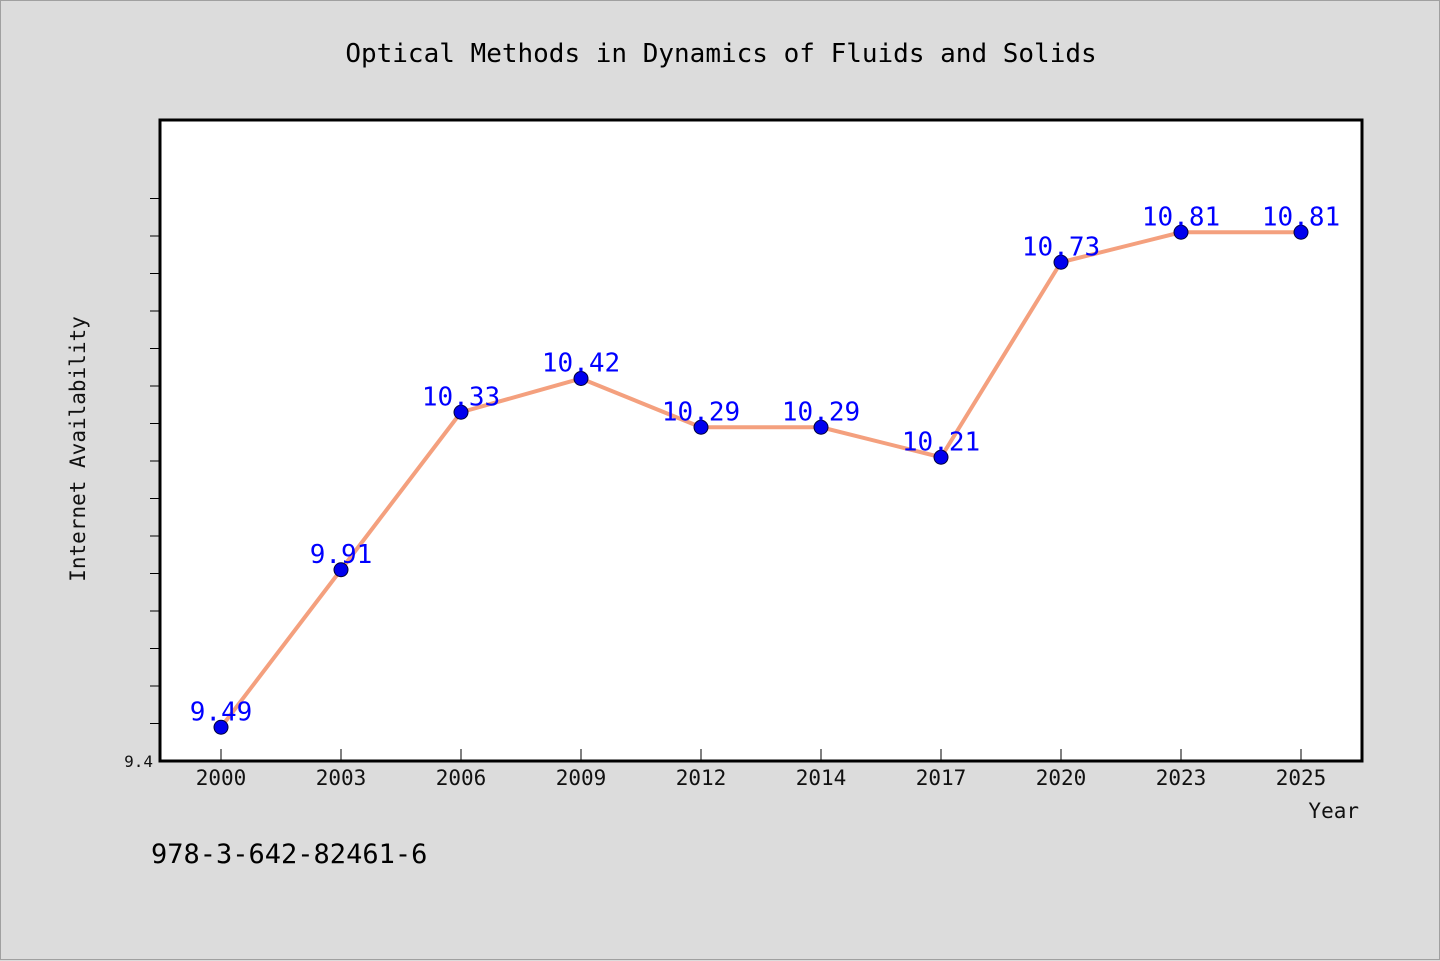 The width and height of the screenshot is (1440, 961). Describe the element at coordinates (941, 442) in the screenshot. I see `data-label: 10.21` at that location.